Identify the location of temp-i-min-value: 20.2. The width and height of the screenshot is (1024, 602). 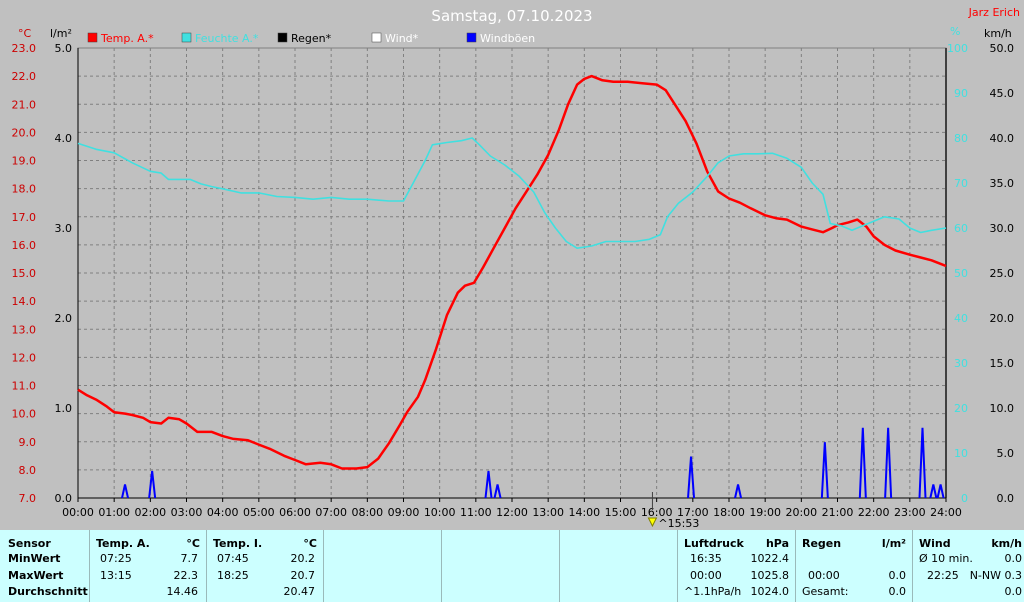
(303, 558).